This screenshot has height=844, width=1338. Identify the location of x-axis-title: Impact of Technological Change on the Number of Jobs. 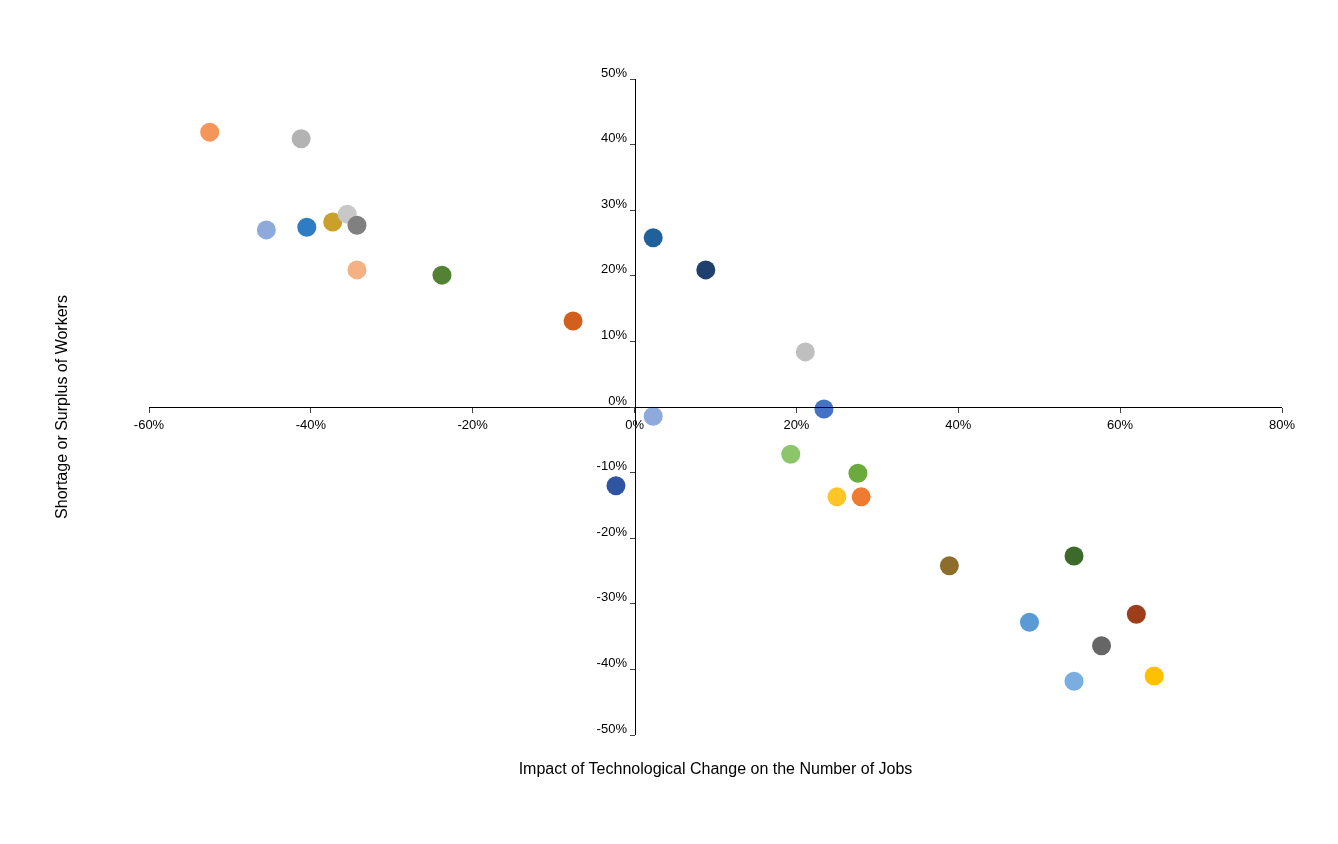
(715, 769).